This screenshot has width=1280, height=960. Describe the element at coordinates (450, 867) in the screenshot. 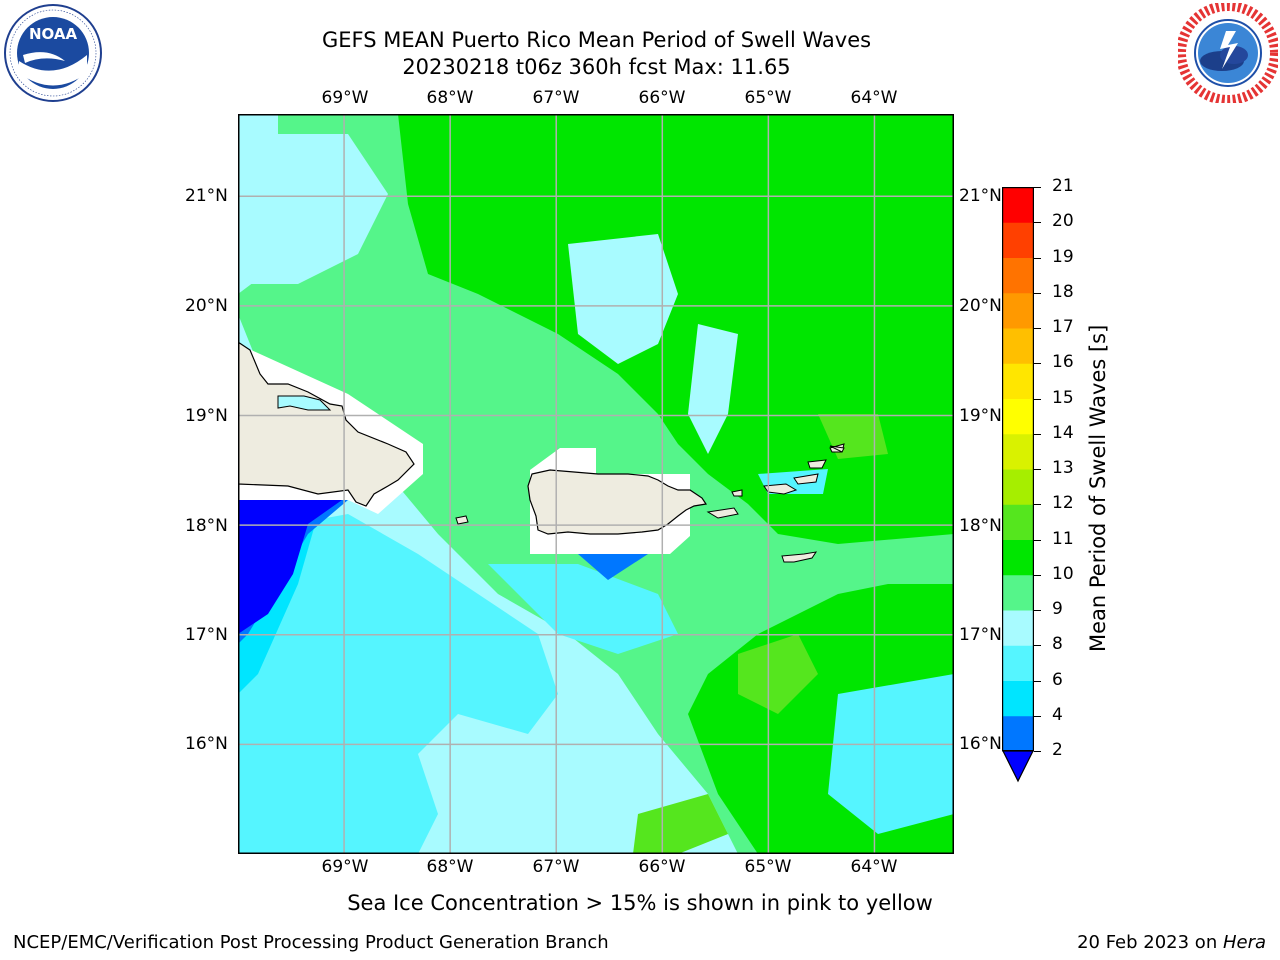

I see `lon-label-bottom-68w: 68°W` at that location.